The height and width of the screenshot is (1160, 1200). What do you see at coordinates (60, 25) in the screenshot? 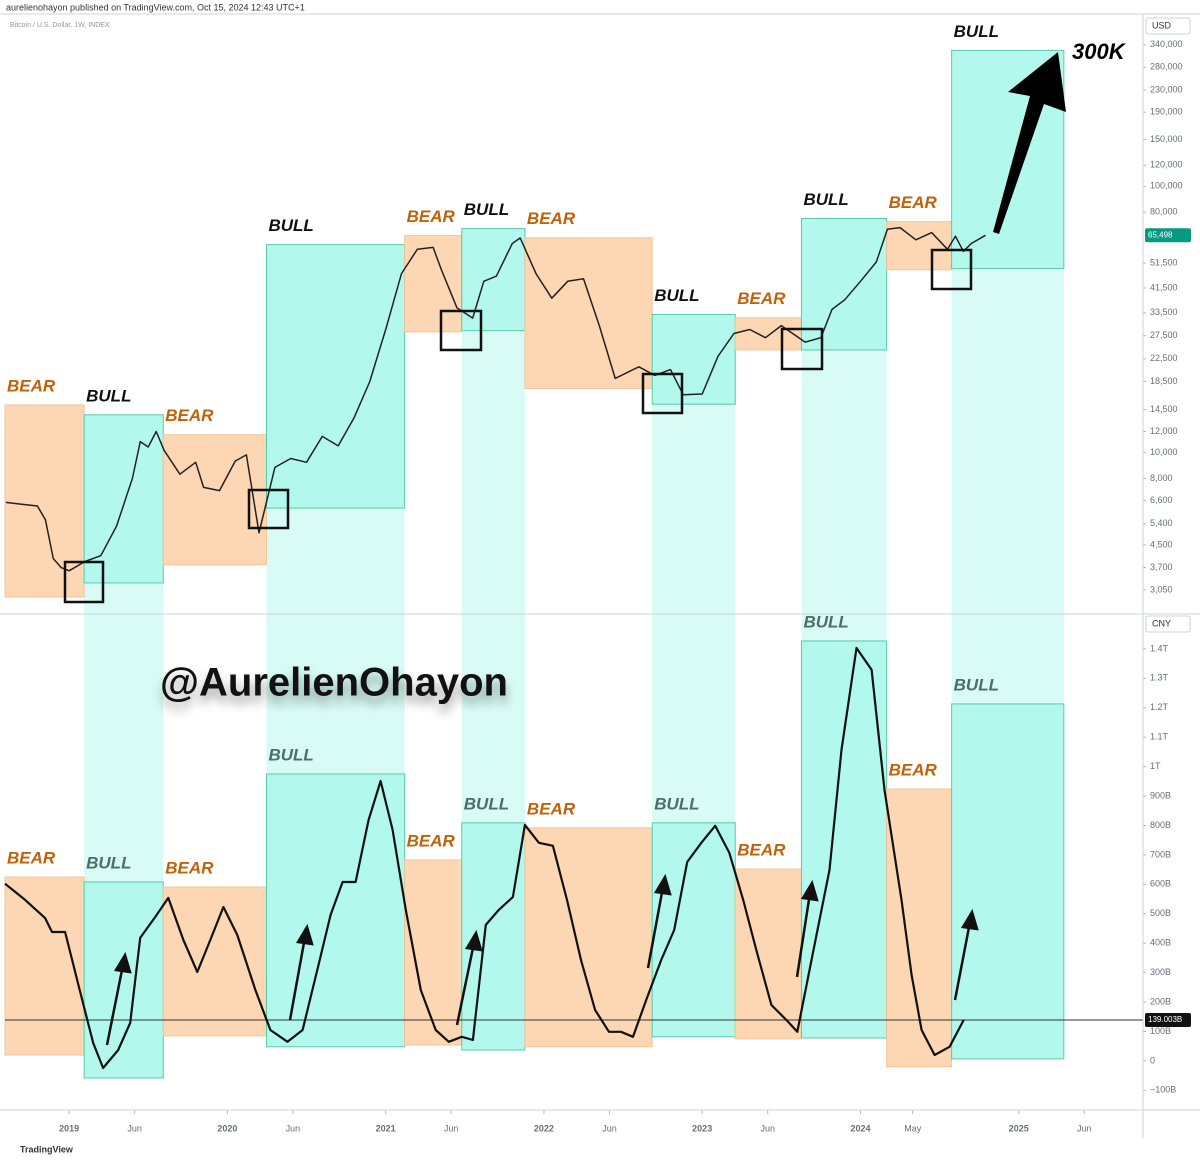
I see `series-name: Bitcoin / U.S. Dollar, 1W, INDEX` at bounding box center [60, 25].